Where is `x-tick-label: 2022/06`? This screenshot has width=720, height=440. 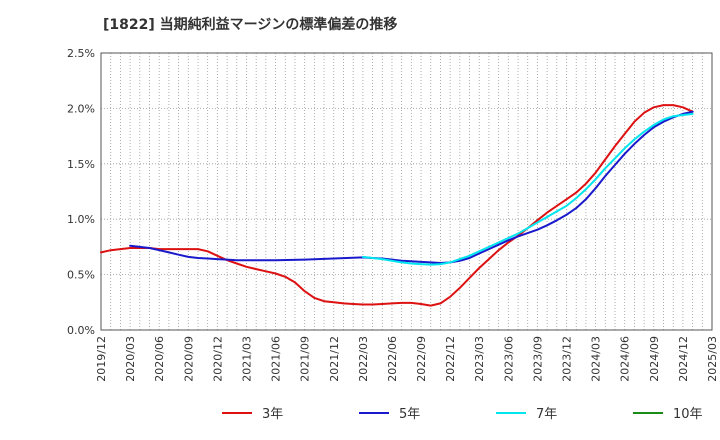
x-tick-label: 2022/06 is located at coordinates (392, 359).